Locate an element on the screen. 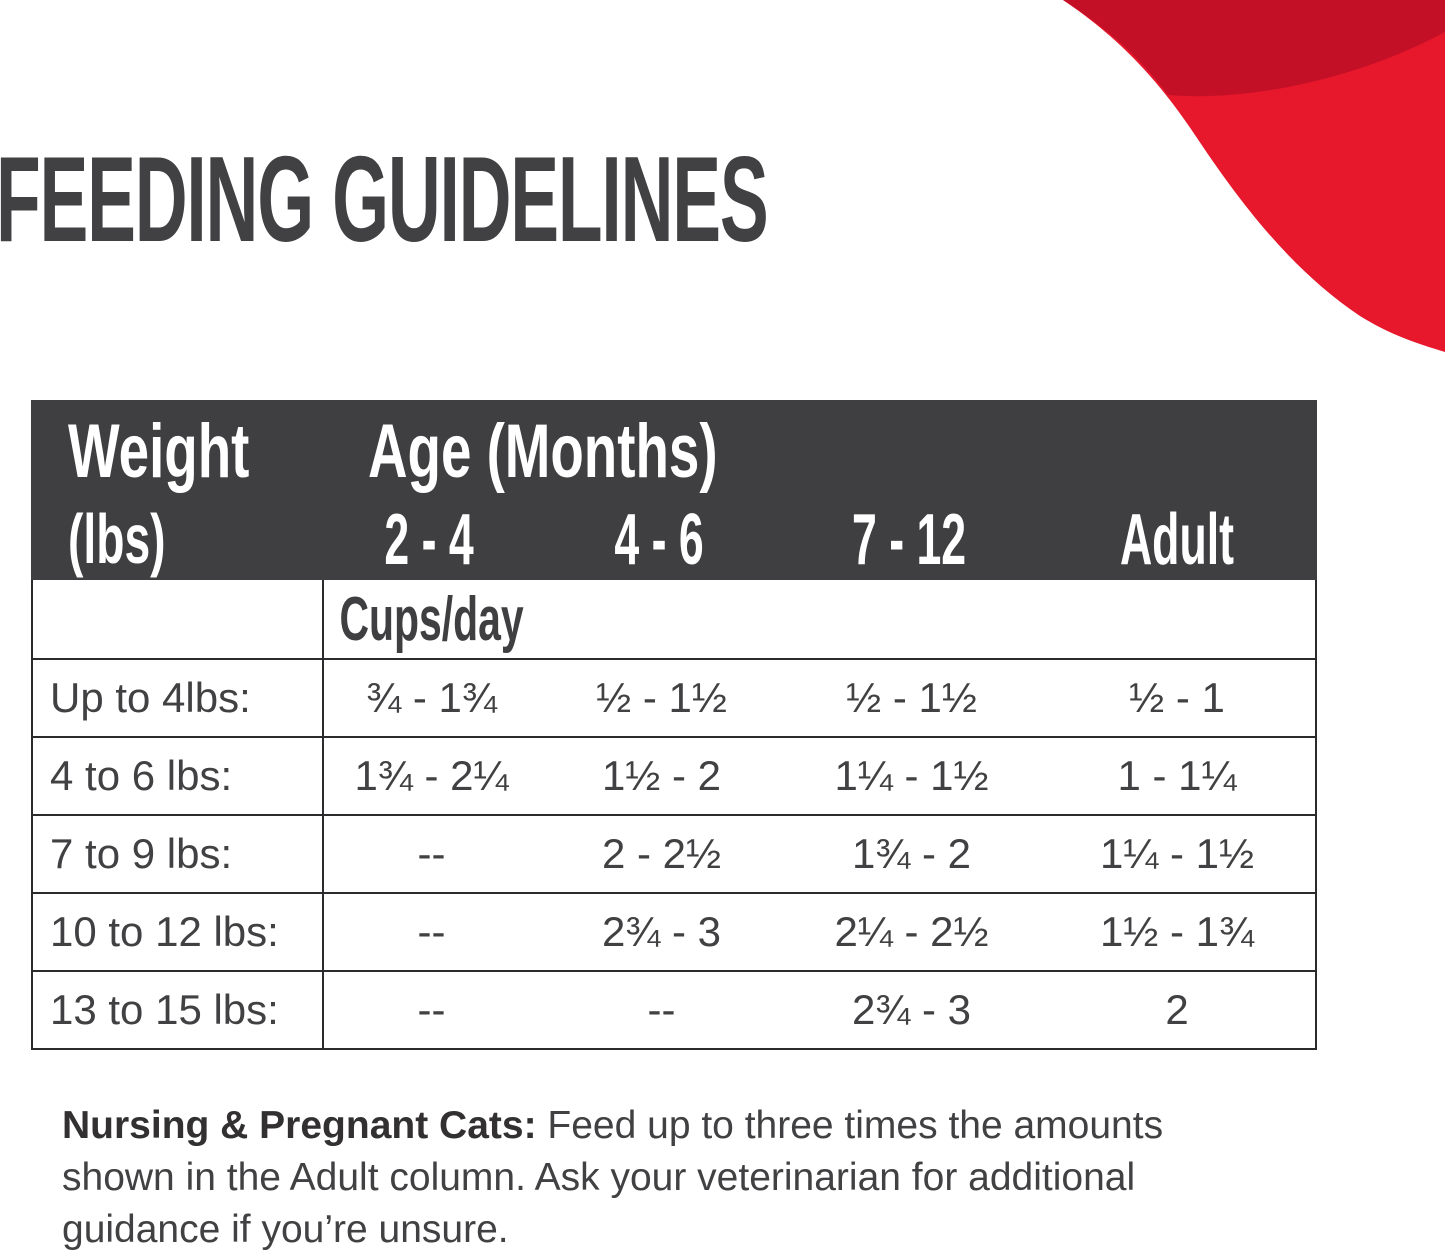 The width and height of the screenshot is (1445, 1256). units-row: Cups/day is located at coordinates (674, 619).